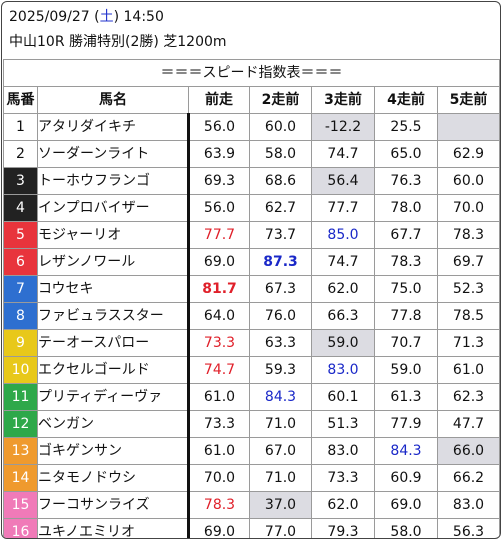 The width and height of the screenshot is (504, 542). I want to click on horse-number: 11, so click(20, 397).